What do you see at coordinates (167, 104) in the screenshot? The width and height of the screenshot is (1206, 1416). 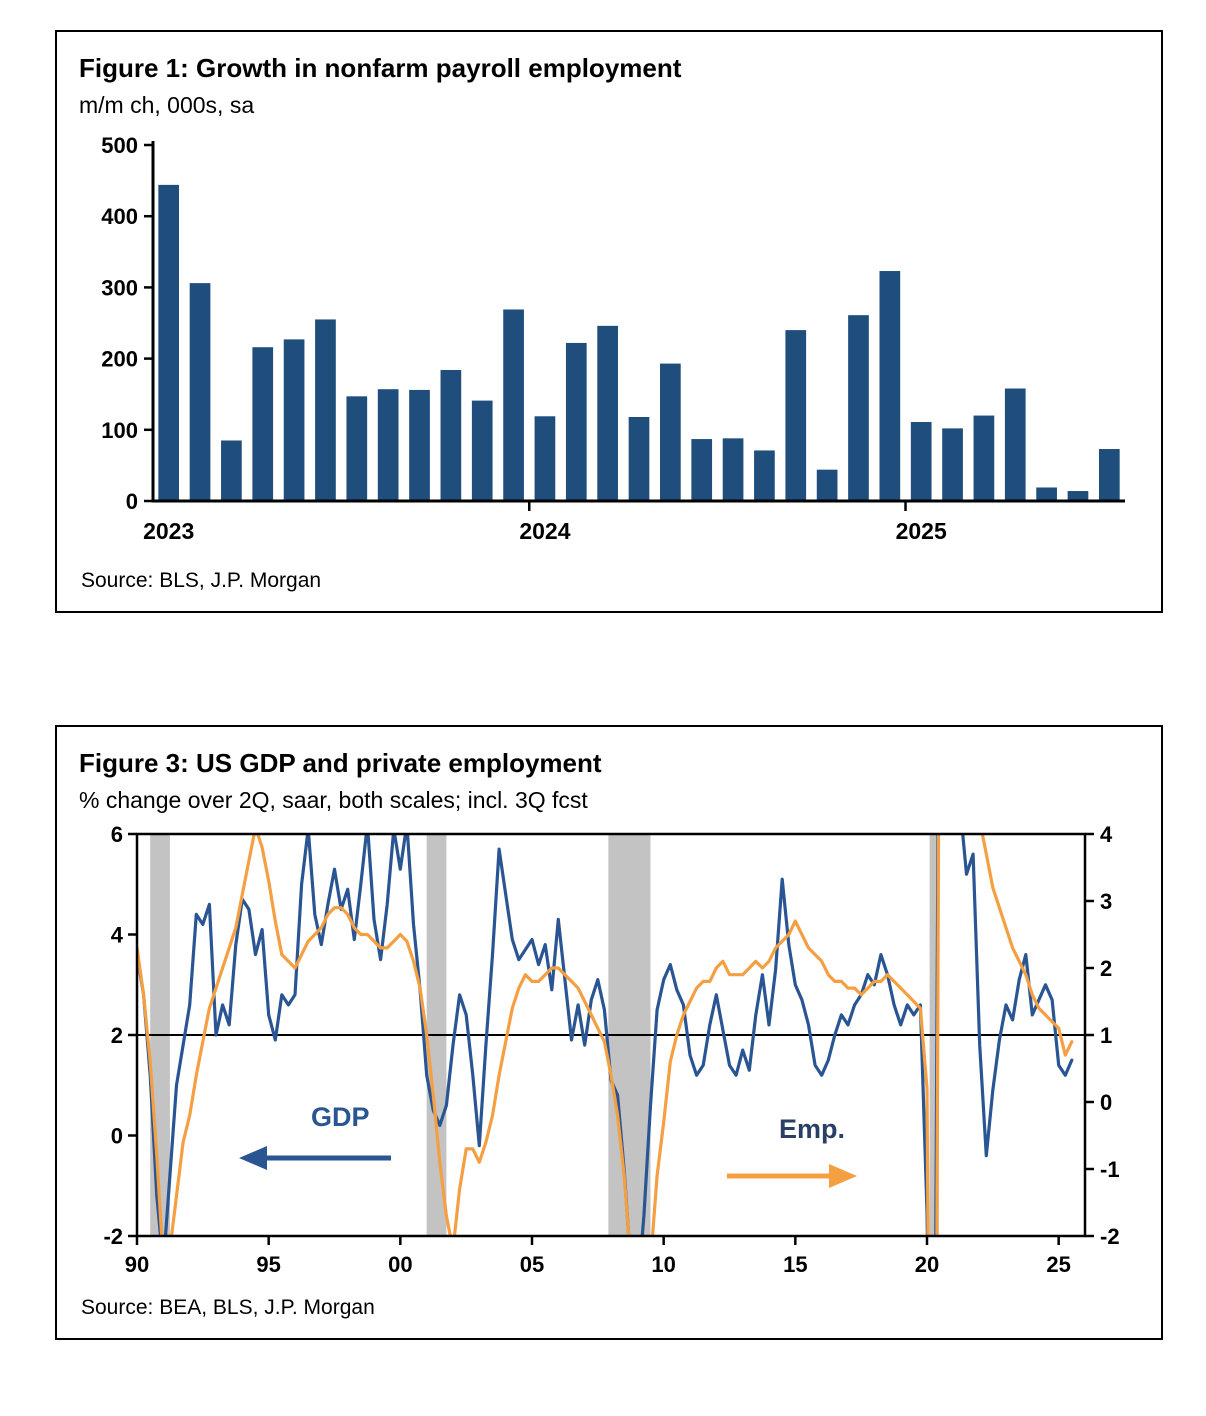 I see `figure1-subtitle: m/m ch, 000s, sa` at bounding box center [167, 104].